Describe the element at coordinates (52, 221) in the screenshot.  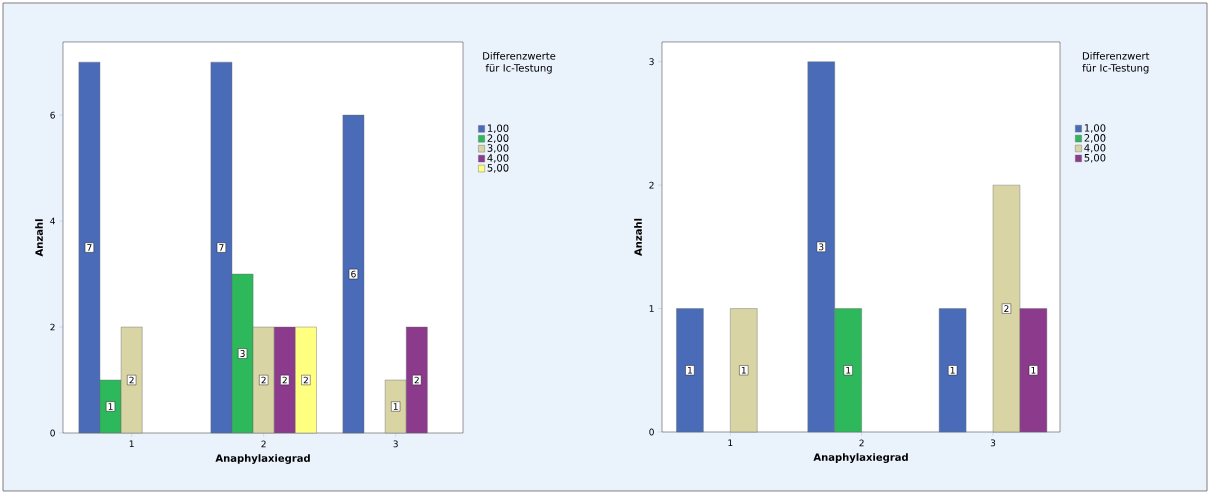
I see `y-tick-label: 4` at that location.